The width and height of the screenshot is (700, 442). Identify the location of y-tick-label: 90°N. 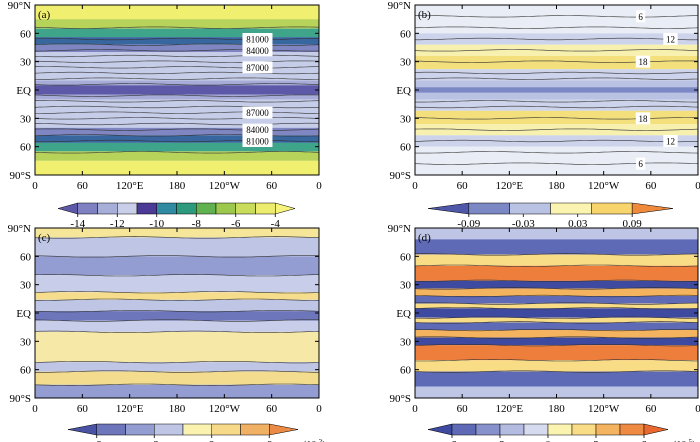
(19, 229).